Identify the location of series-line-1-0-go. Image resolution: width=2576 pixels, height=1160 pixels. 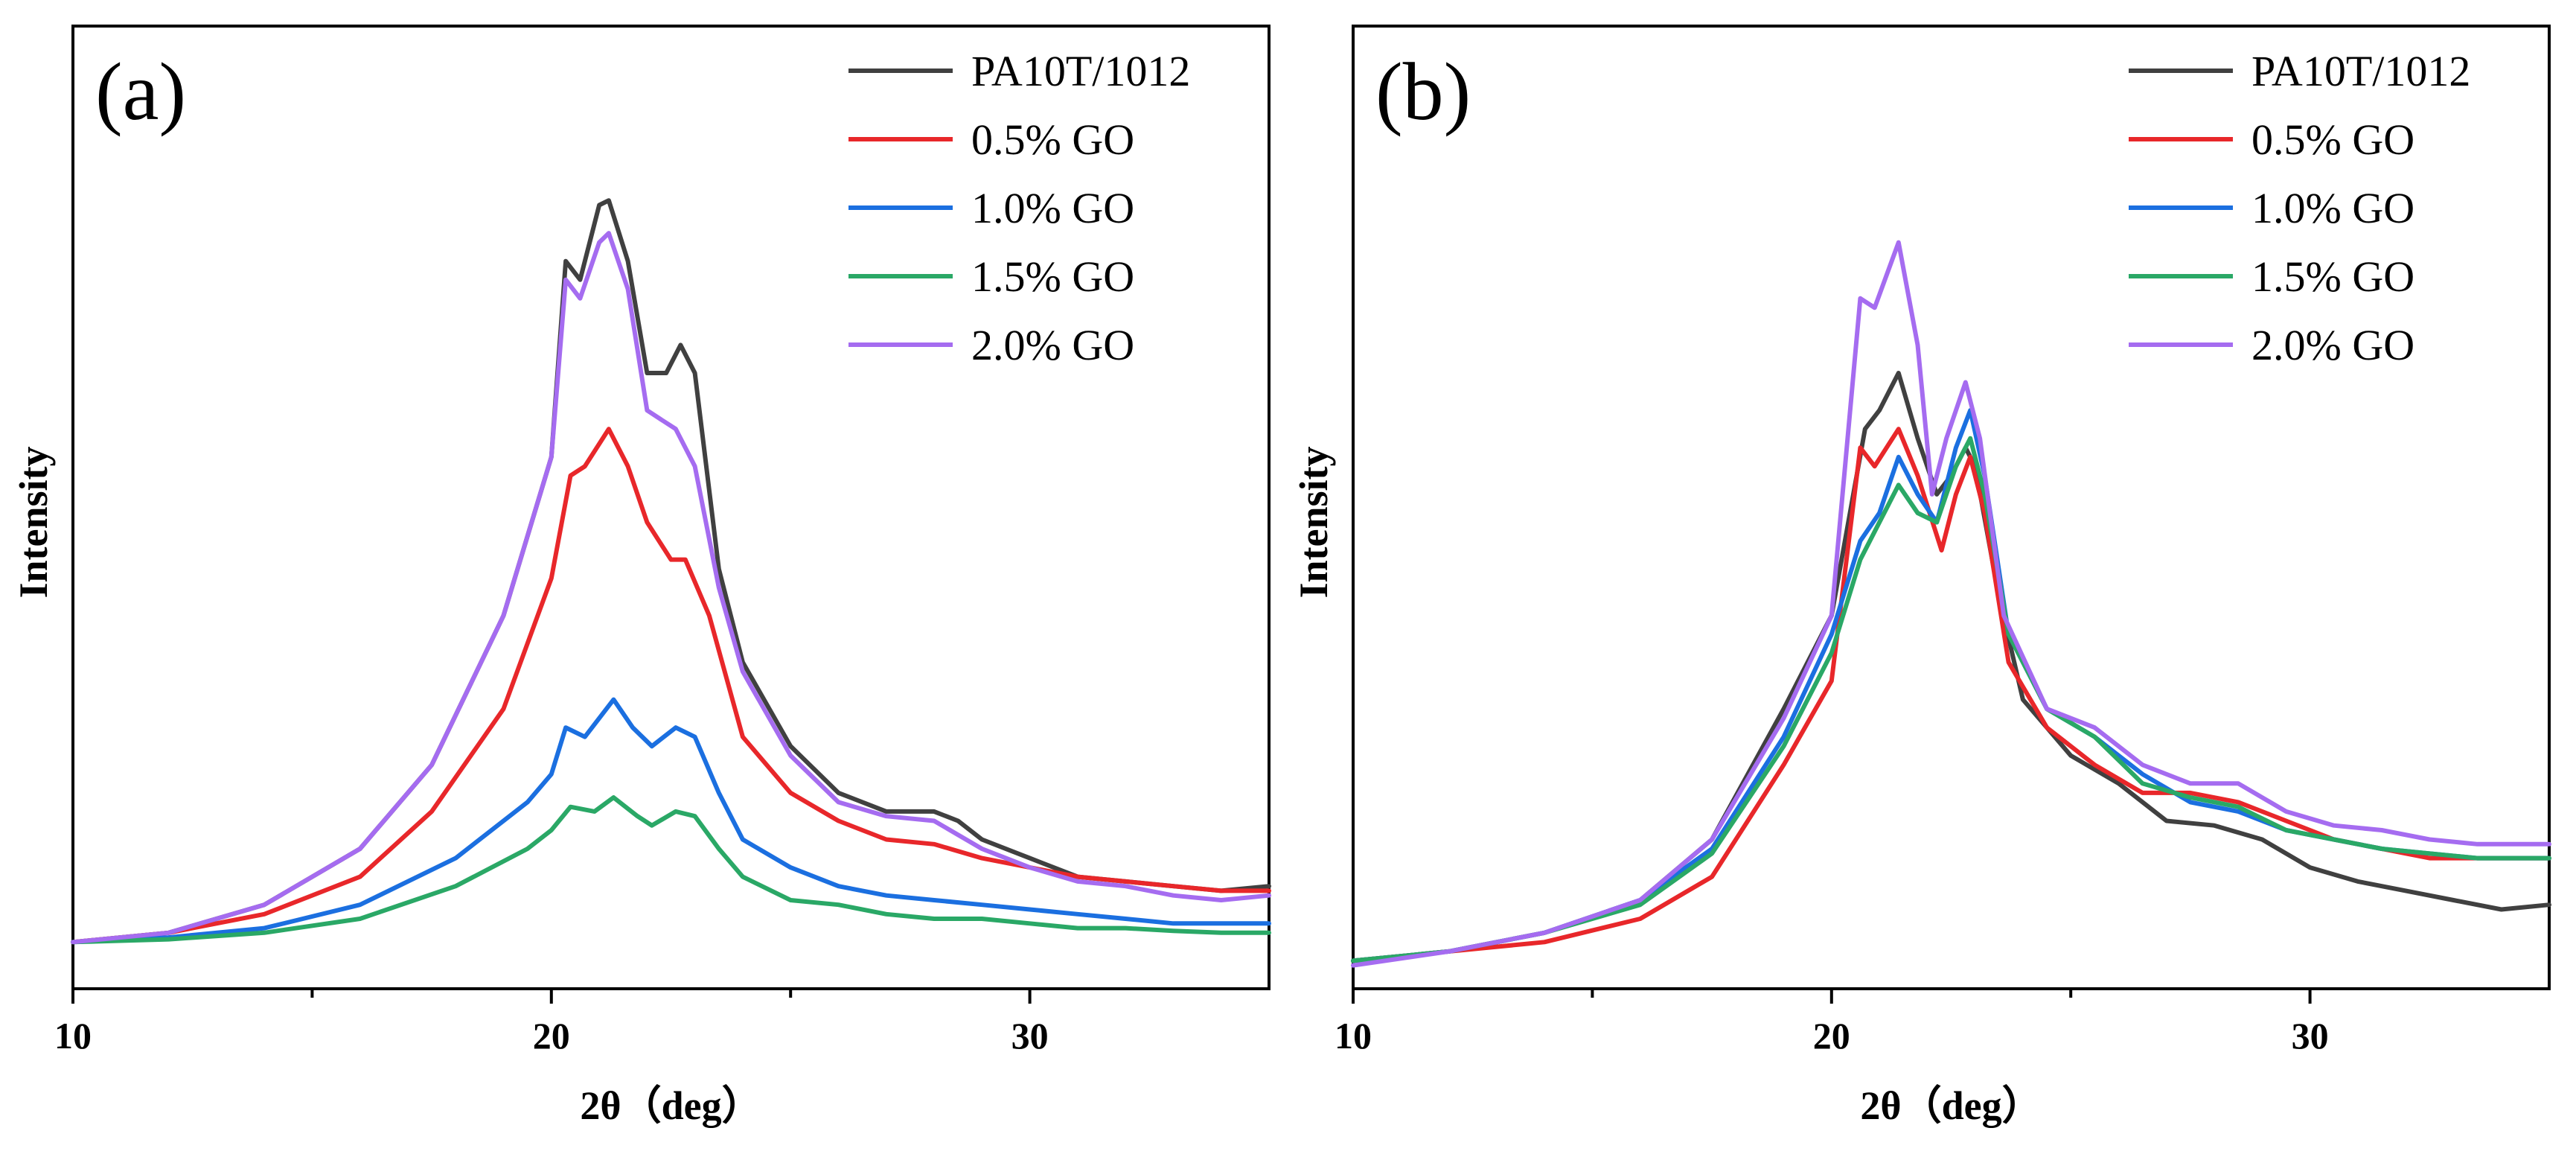
(671, 821).